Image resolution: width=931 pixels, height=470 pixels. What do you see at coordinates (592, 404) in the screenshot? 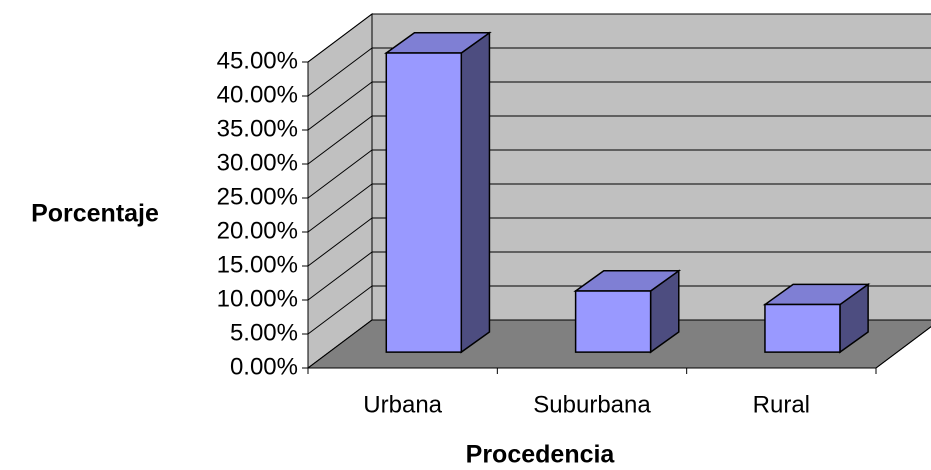
I see `x-tick-label: Suburbana` at bounding box center [592, 404].